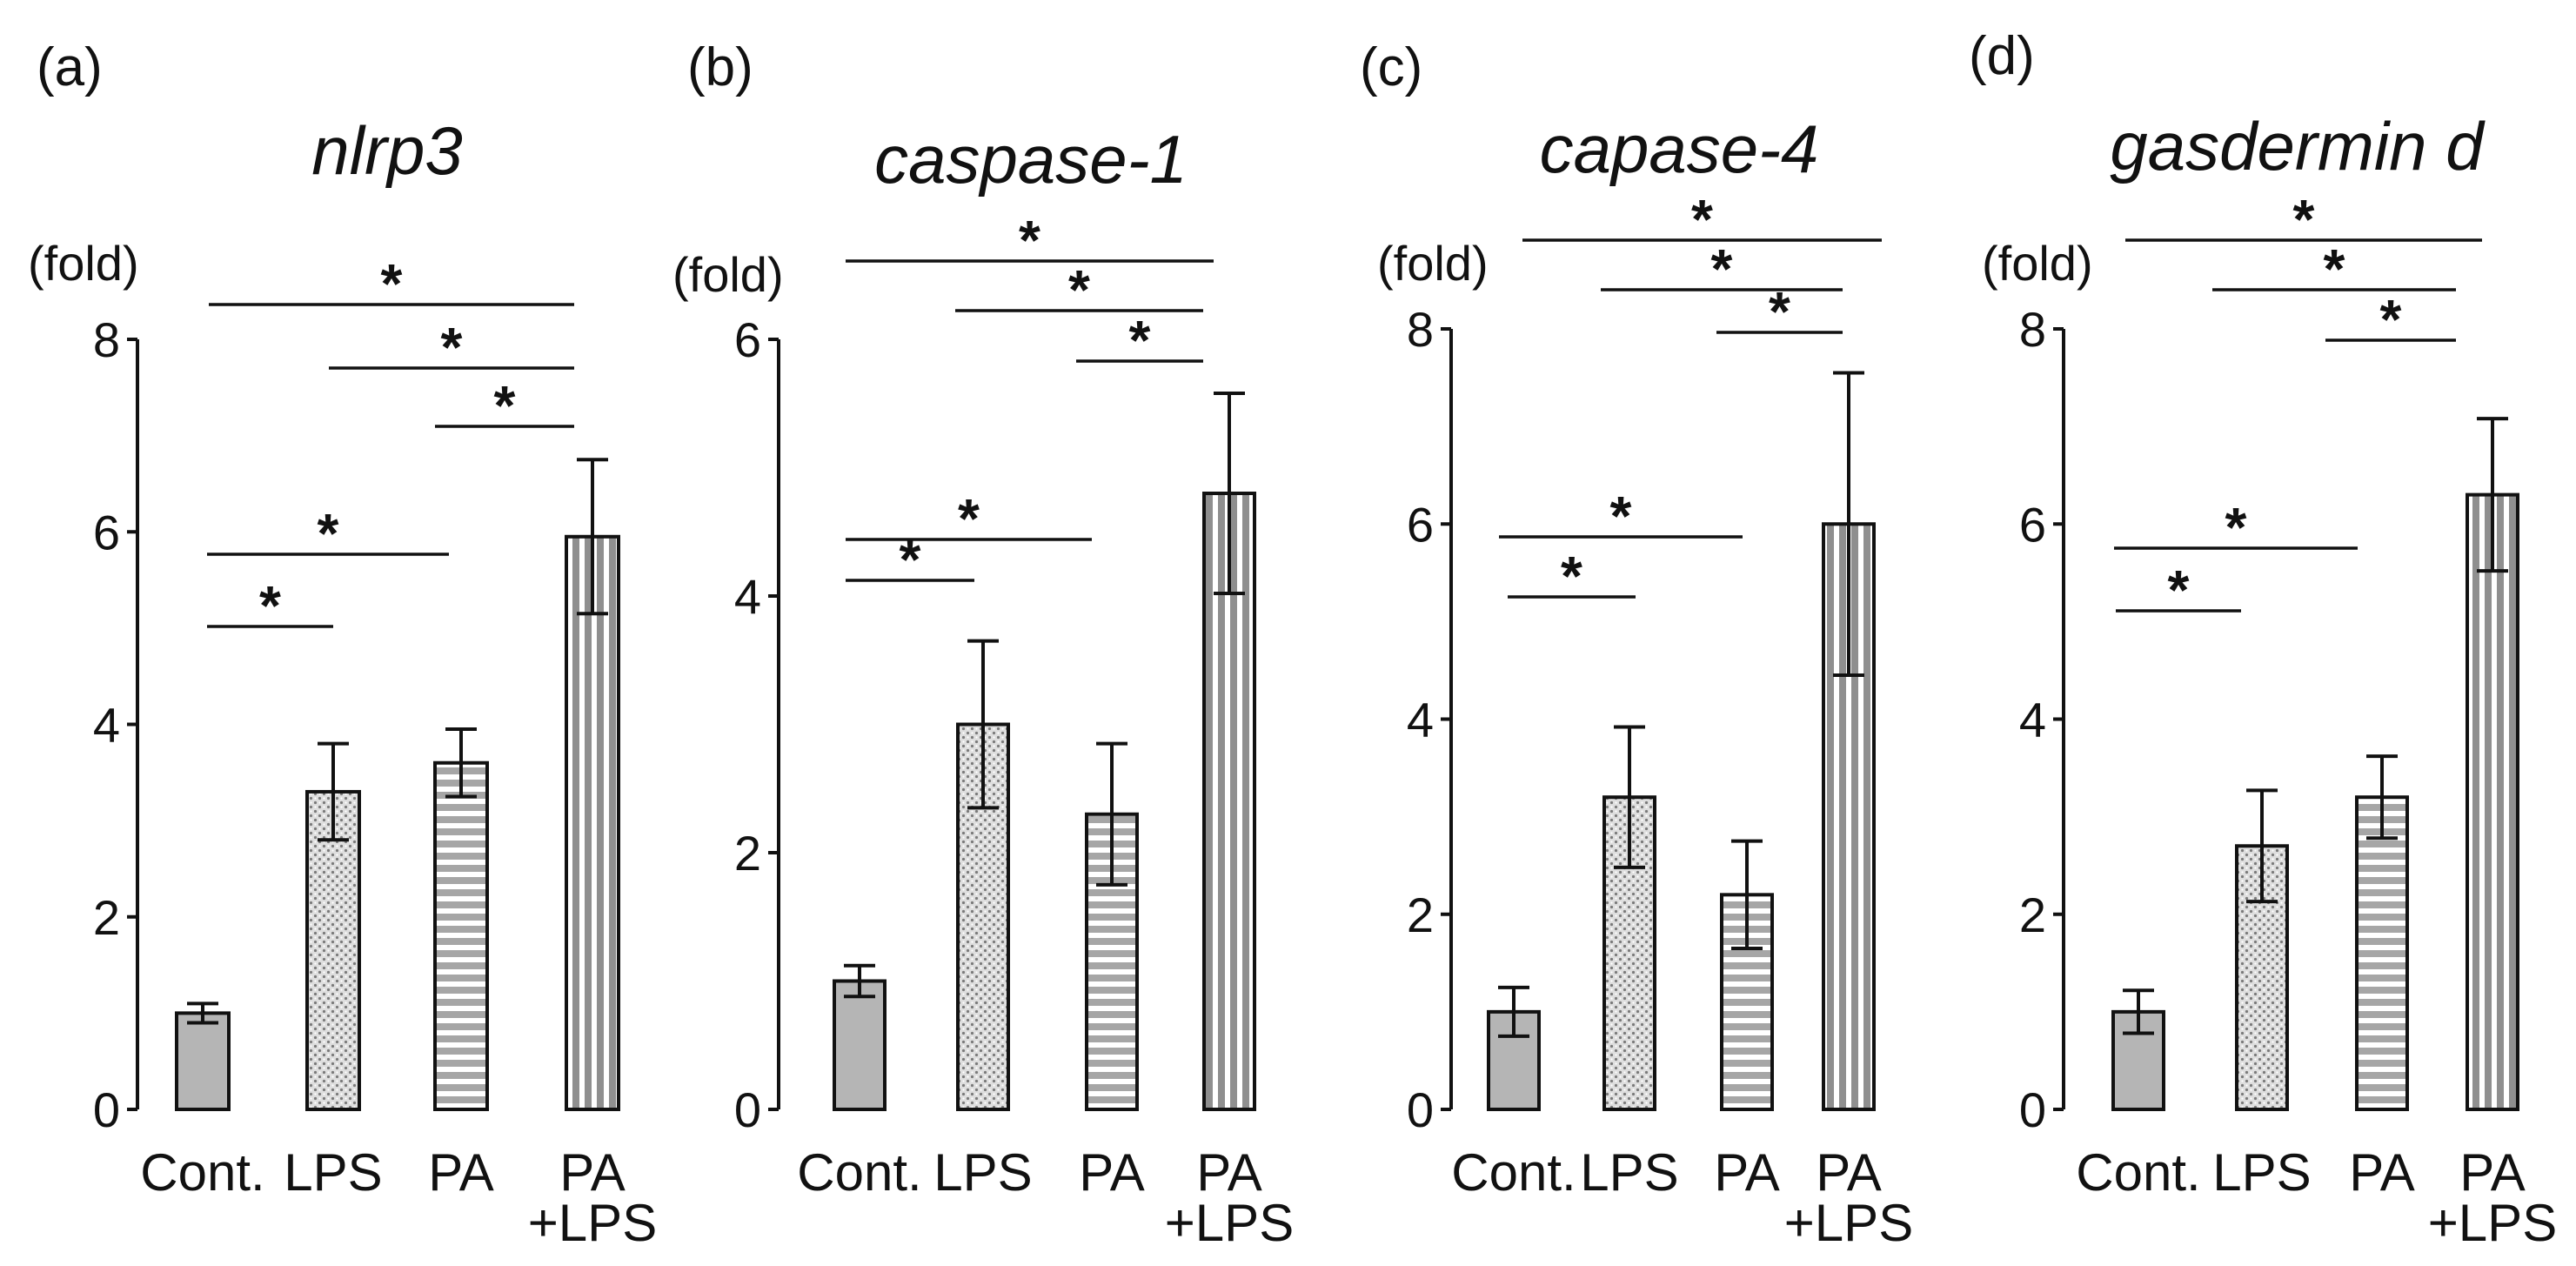 The image size is (2576, 1266). I want to click on panel-label: (a), so click(70, 67).